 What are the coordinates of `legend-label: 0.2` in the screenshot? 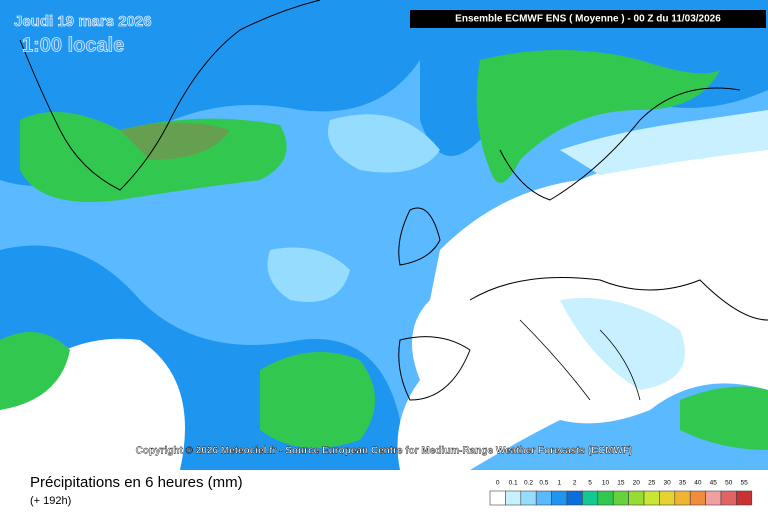 It's located at (528, 483).